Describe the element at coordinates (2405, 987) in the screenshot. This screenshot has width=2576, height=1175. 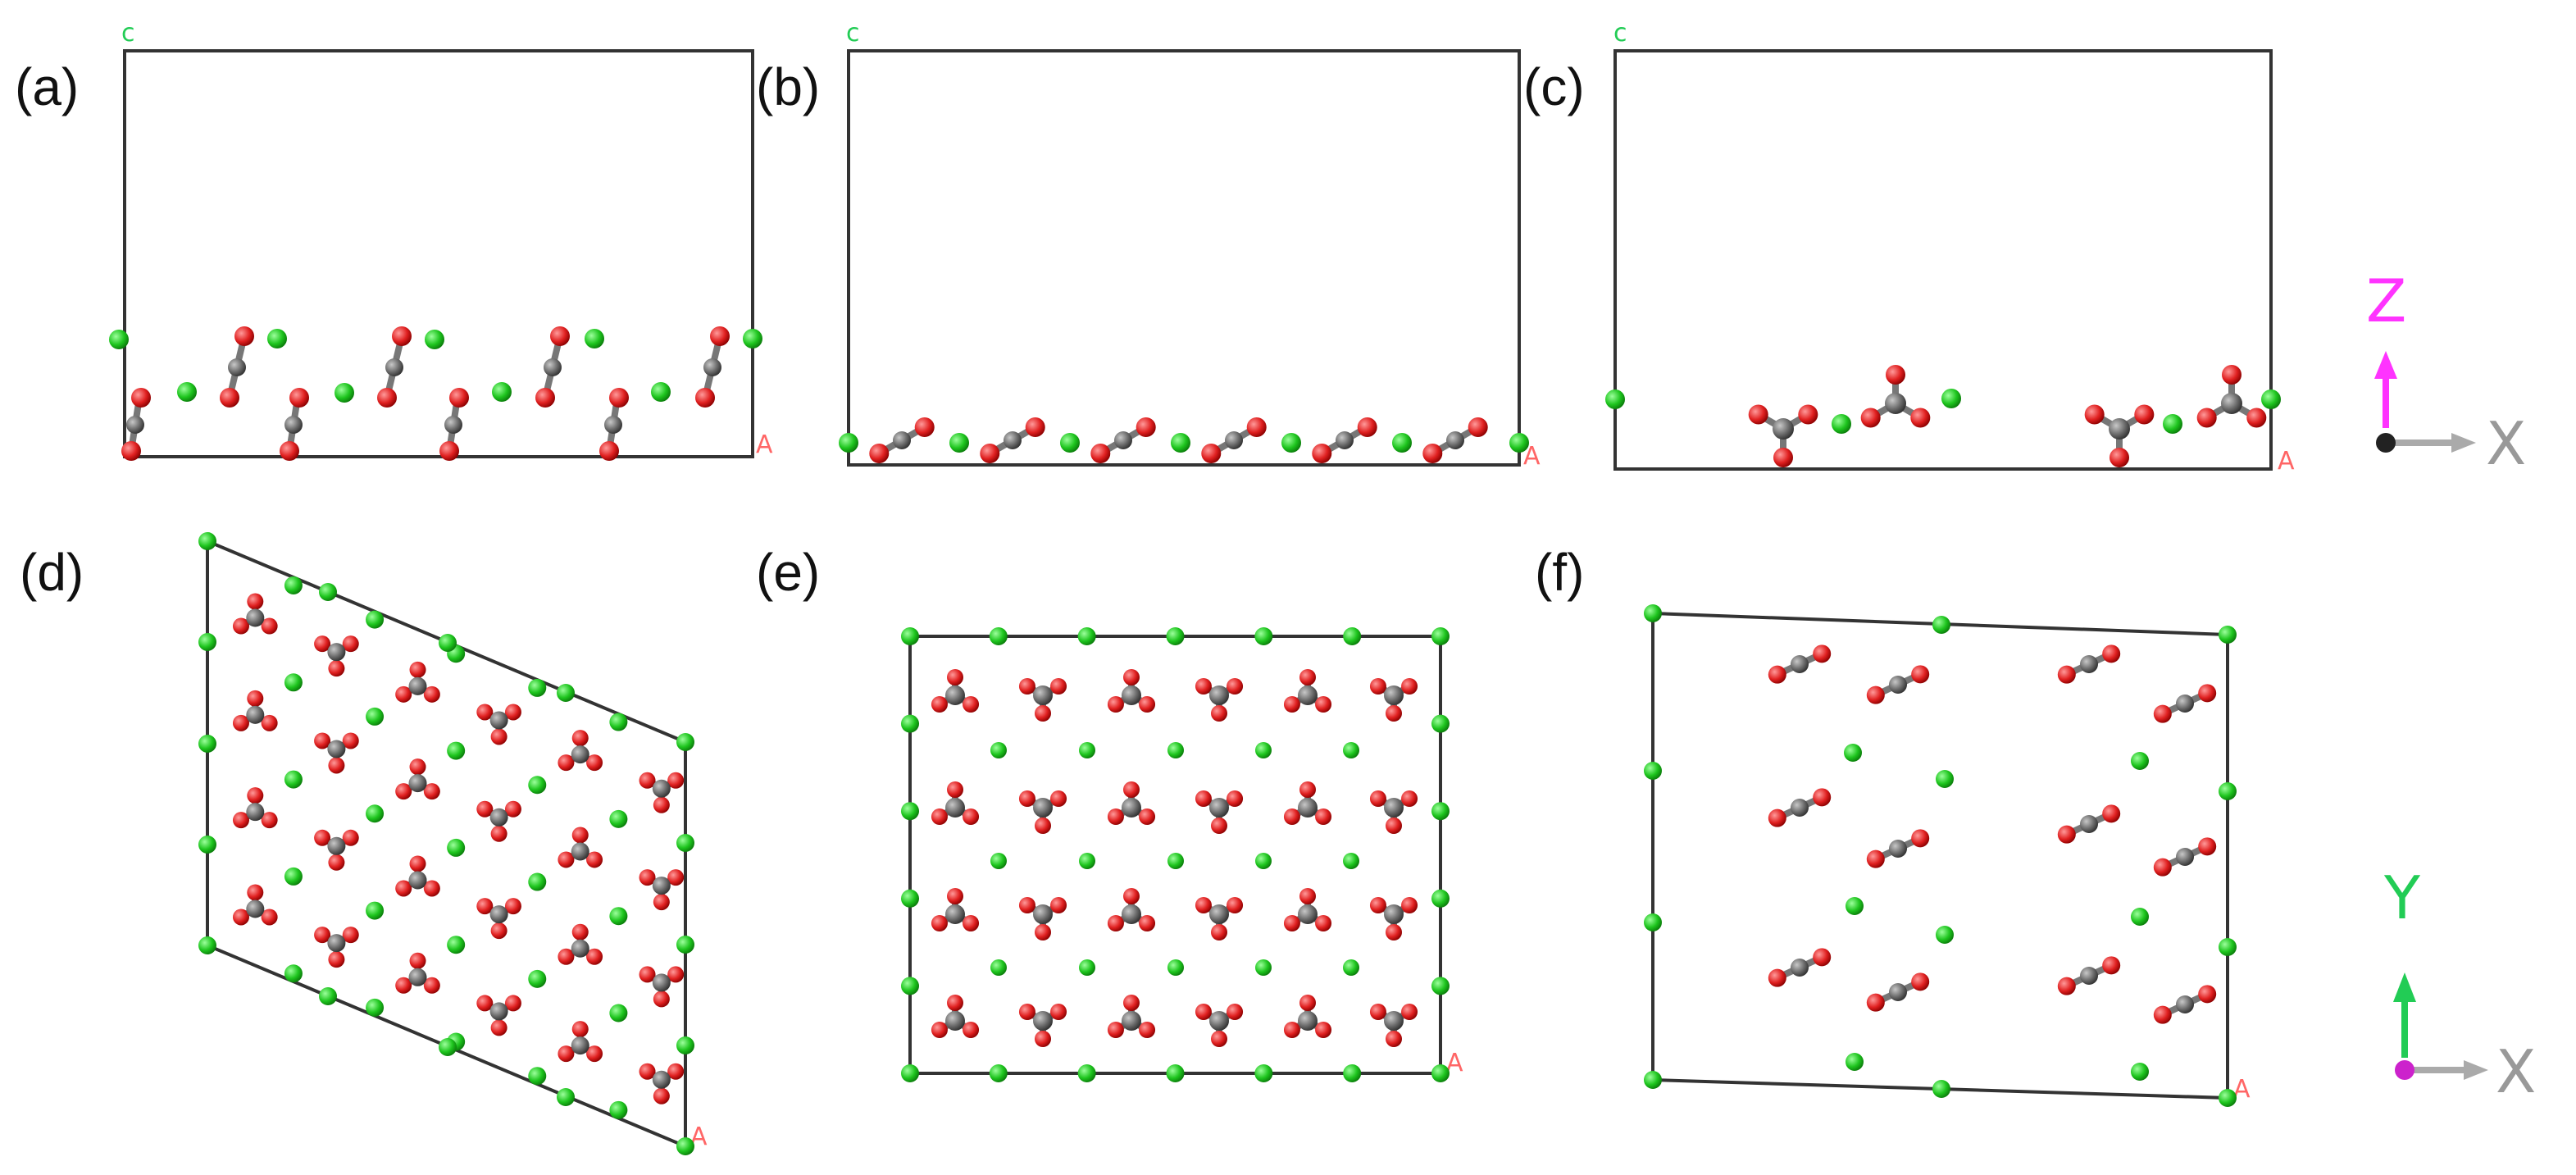
I see `axis-y-arrowhead` at that location.